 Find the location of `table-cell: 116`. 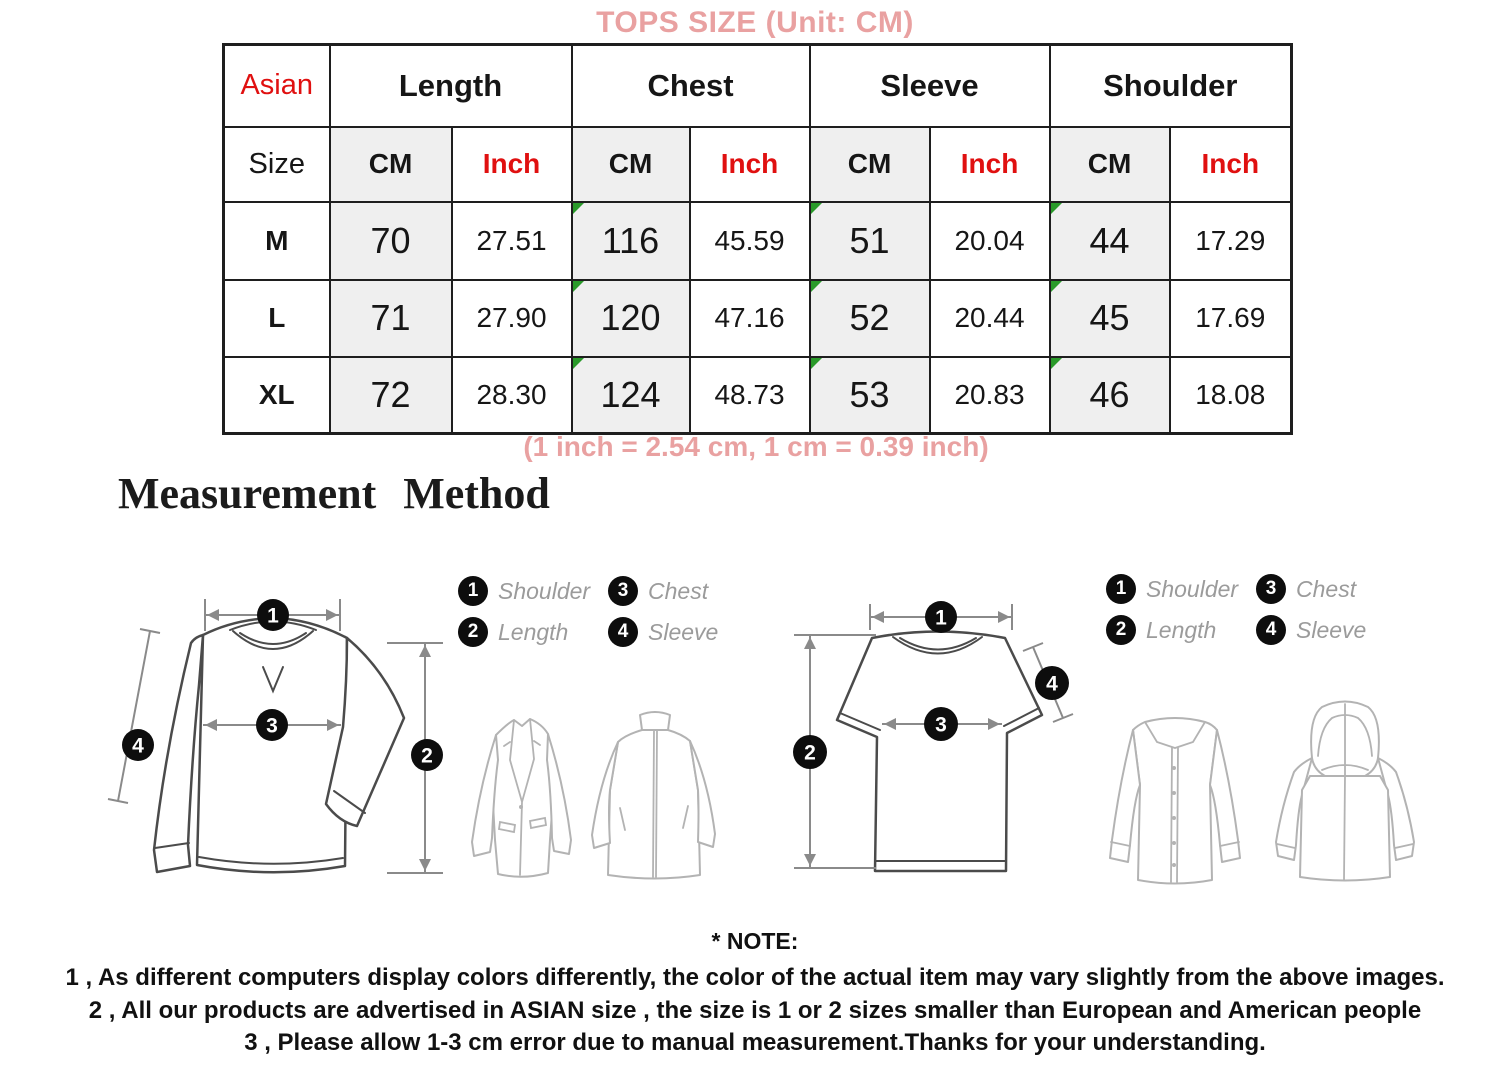

table-cell: 116 is located at coordinates (630, 240).